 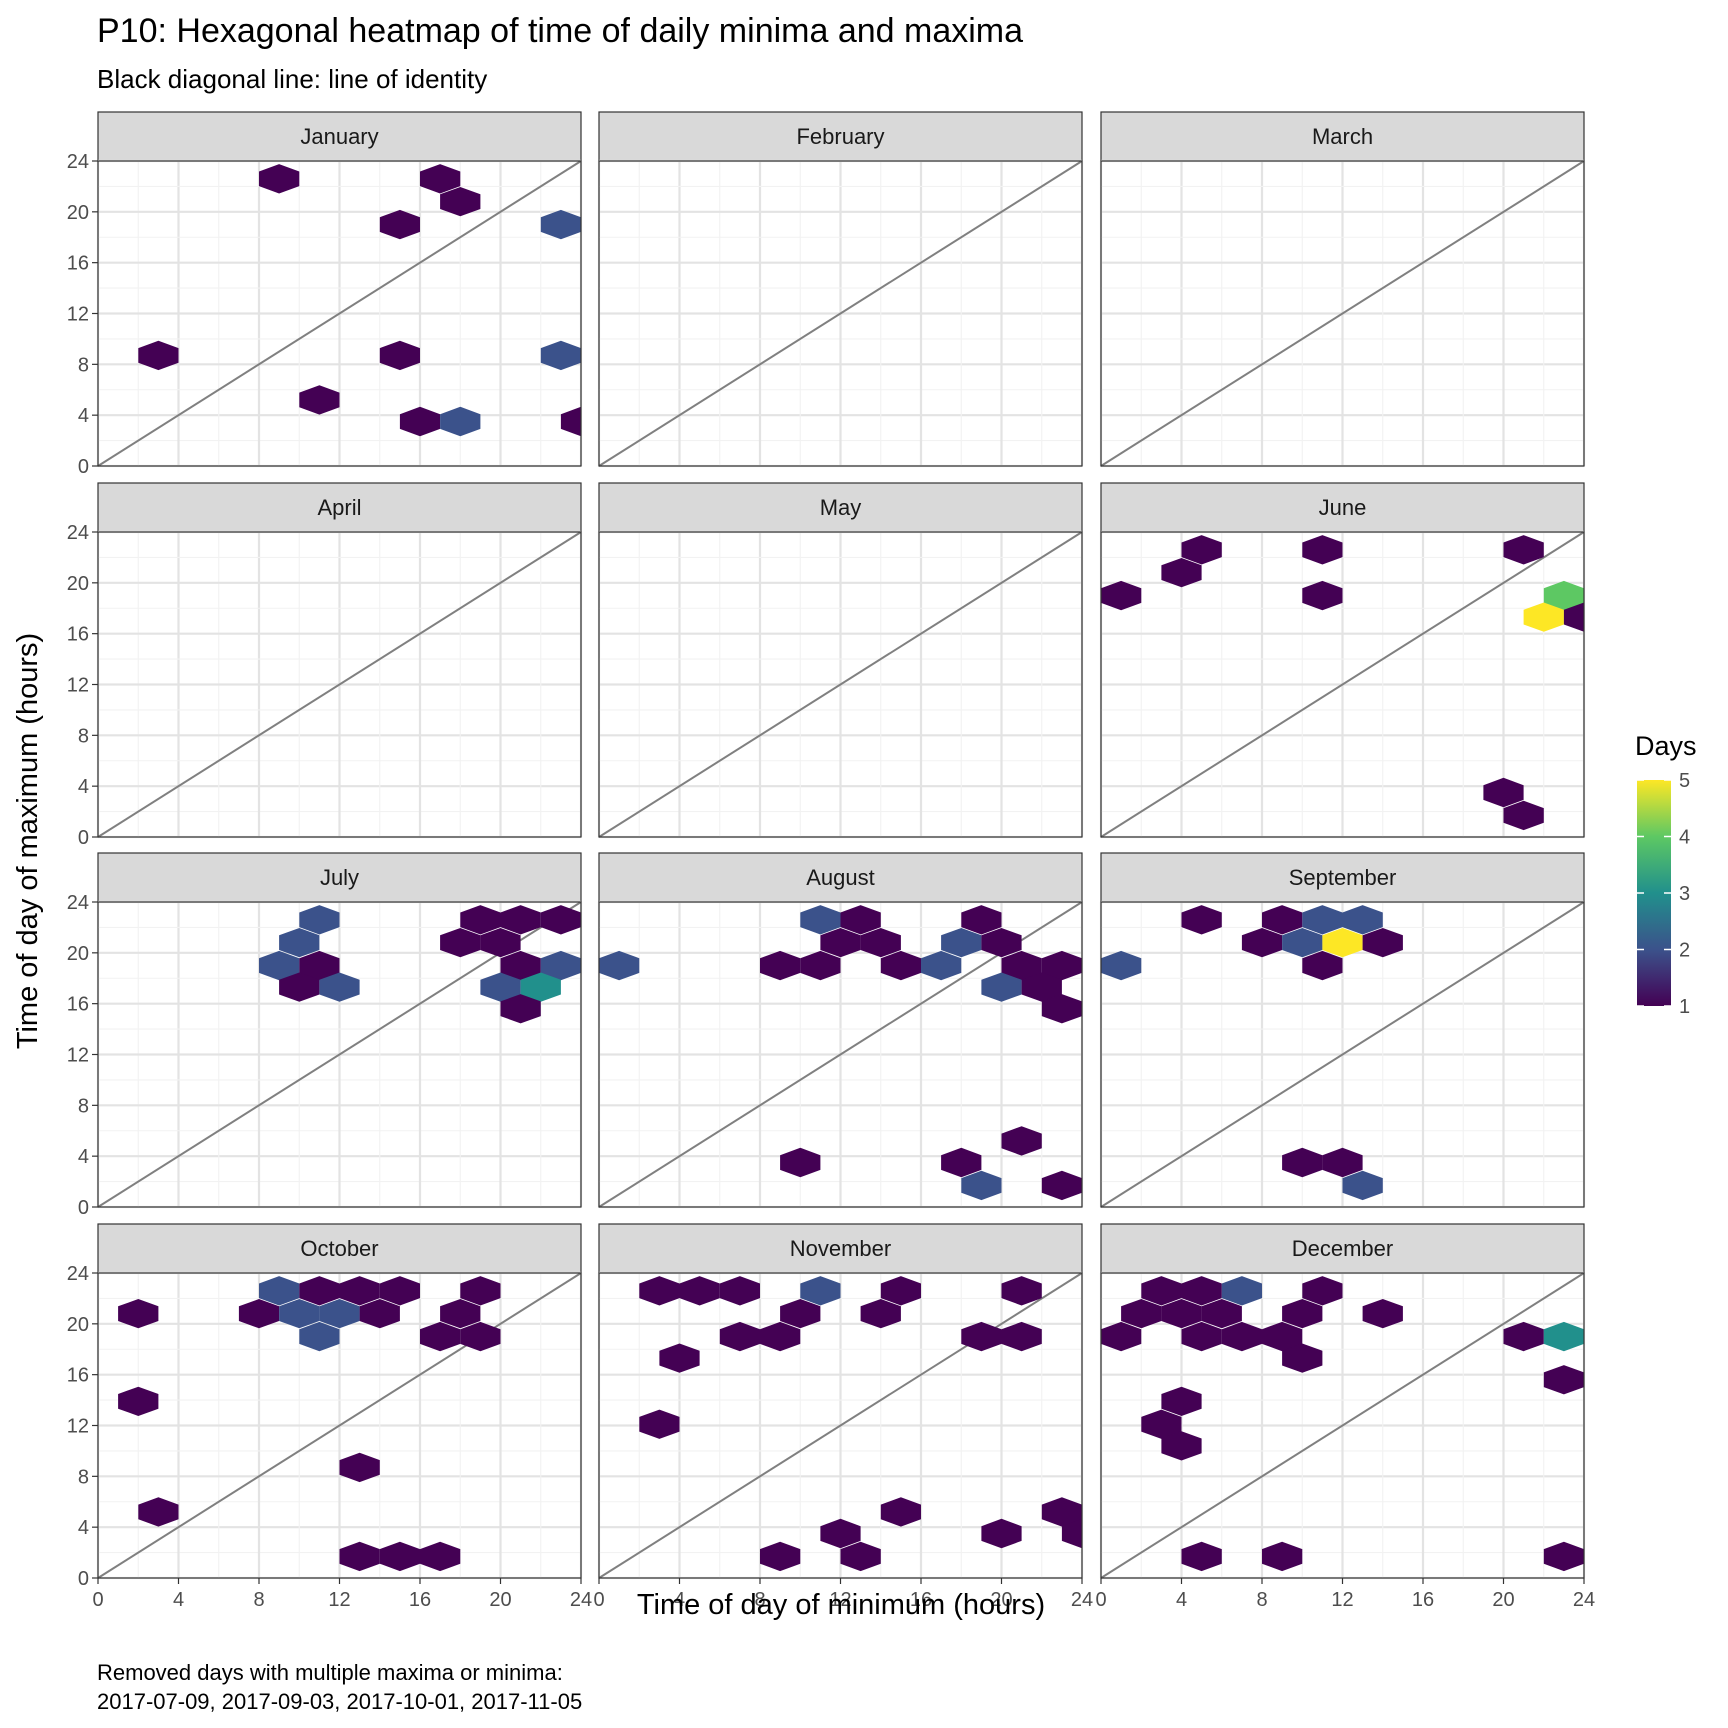 I want to click on y-tick-label: 4, so click(x=83, y=787).